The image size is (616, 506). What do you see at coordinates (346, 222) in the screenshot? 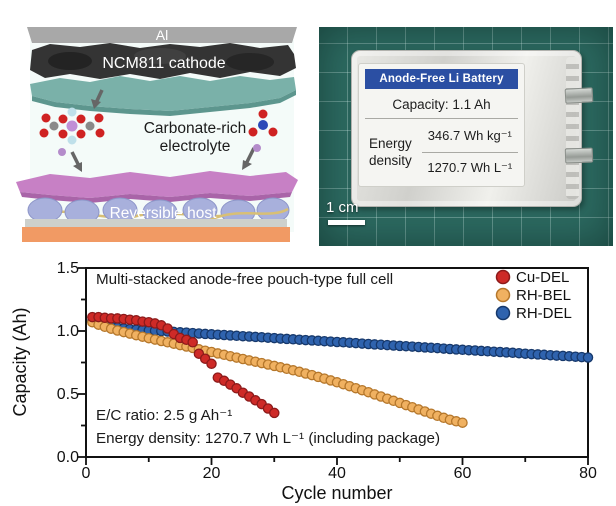
I see `scale-bar` at bounding box center [346, 222].